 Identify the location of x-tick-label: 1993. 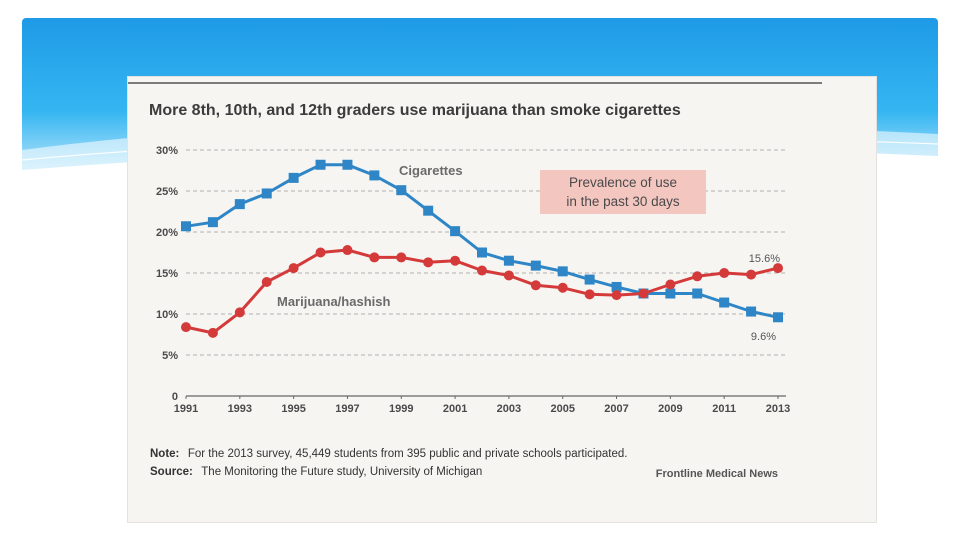
(240, 409).